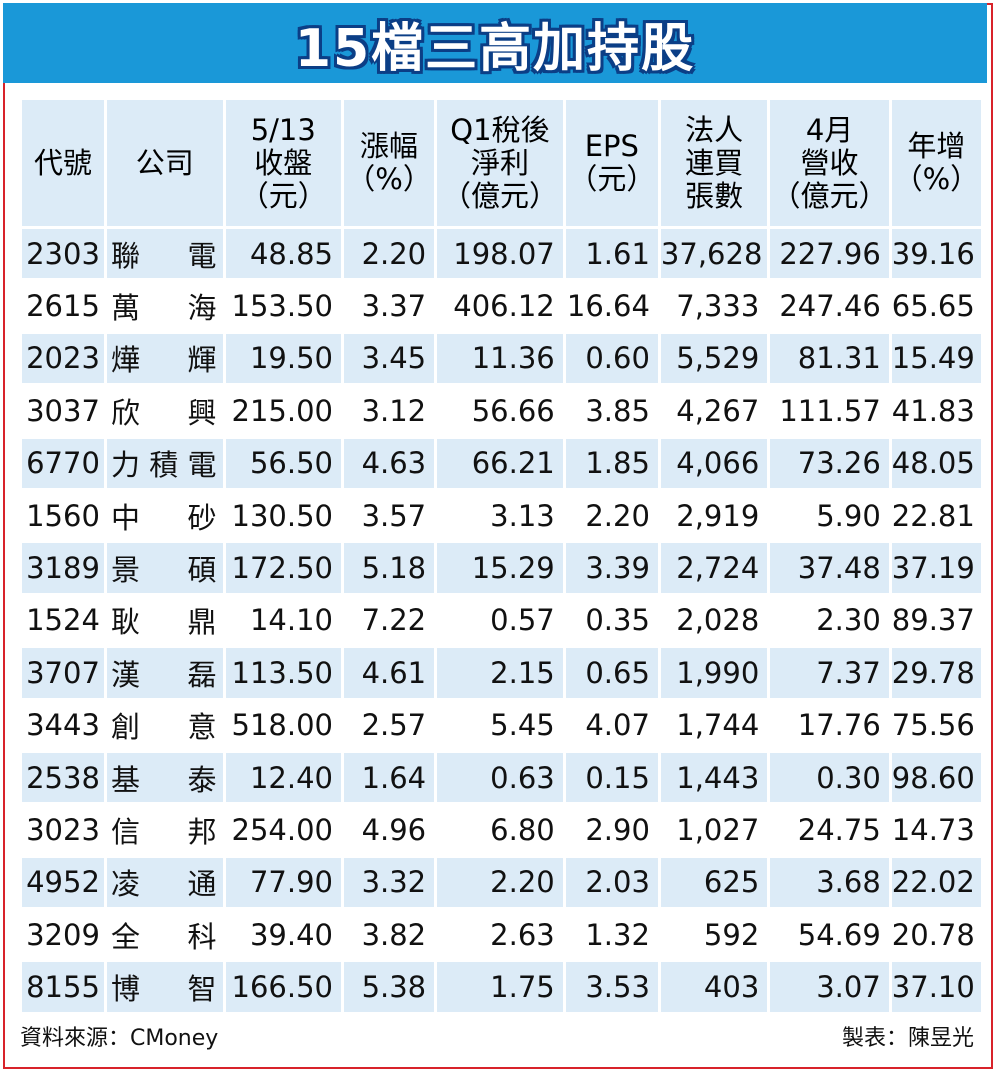  What do you see at coordinates (611, 830) in the screenshot?
I see `cell-eps: 2.90` at bounding box center [611, 830].